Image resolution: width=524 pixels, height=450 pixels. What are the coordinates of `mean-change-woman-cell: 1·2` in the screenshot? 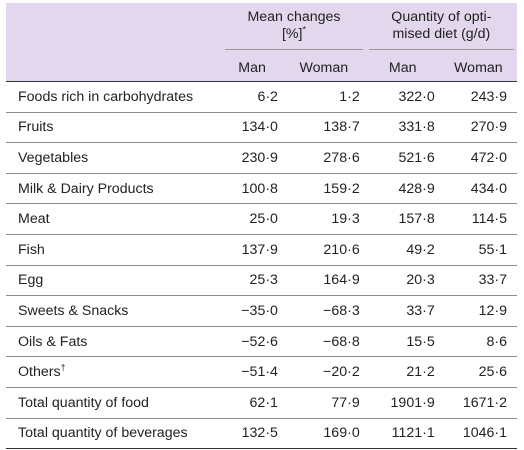 It's located at (323, 97).